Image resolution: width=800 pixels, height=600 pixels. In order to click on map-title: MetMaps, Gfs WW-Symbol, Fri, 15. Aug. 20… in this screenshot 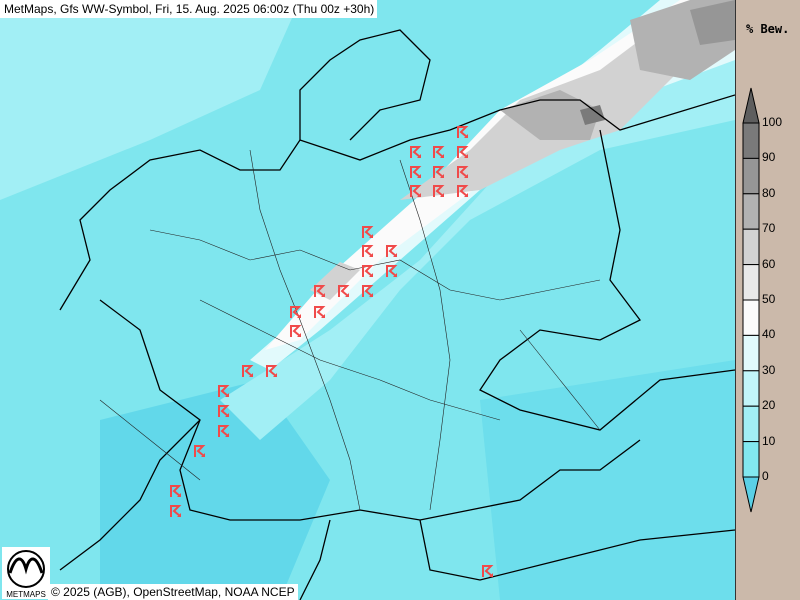, I will do `click(189, 9)`.